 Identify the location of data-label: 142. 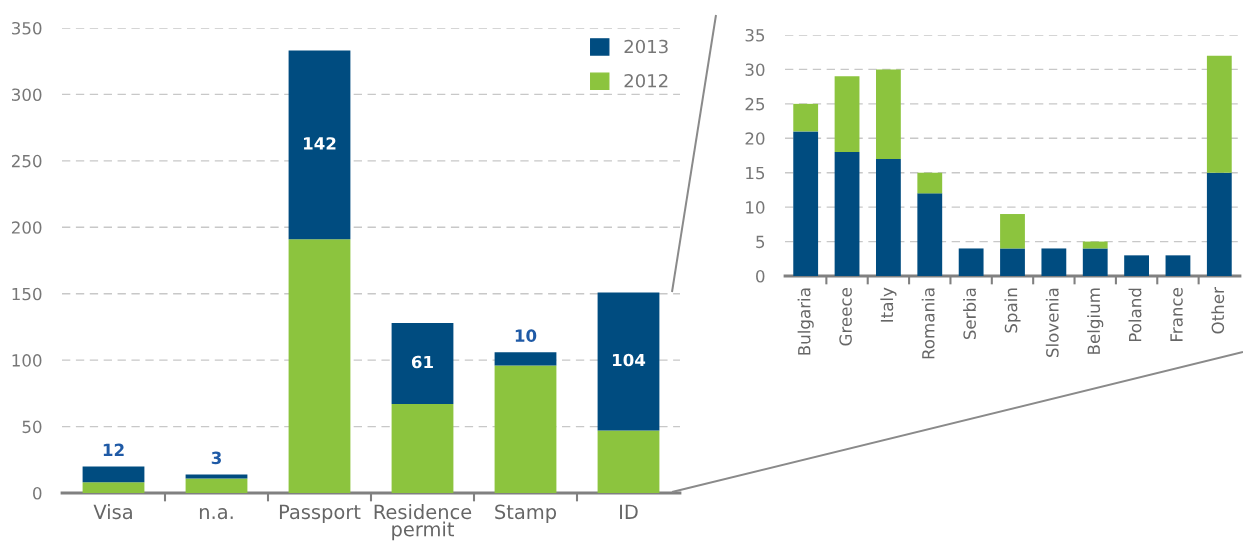
(319, 143).